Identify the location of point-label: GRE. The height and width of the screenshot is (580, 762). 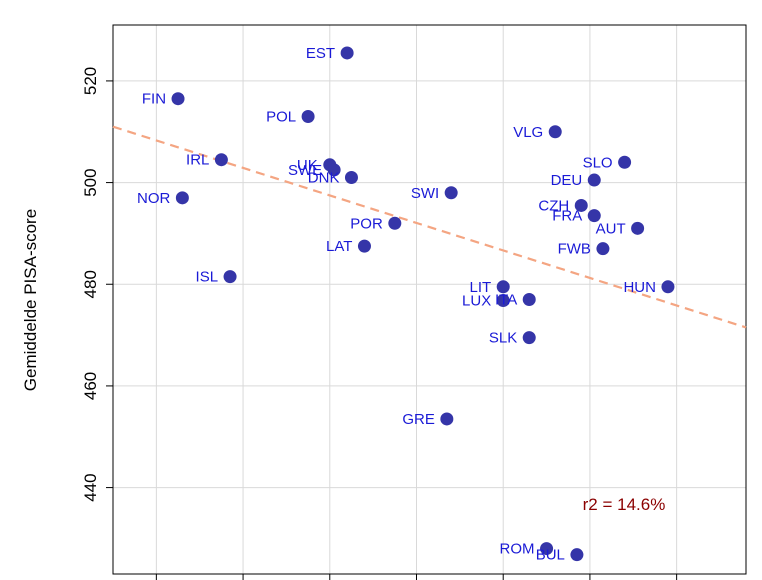
(418, 419).